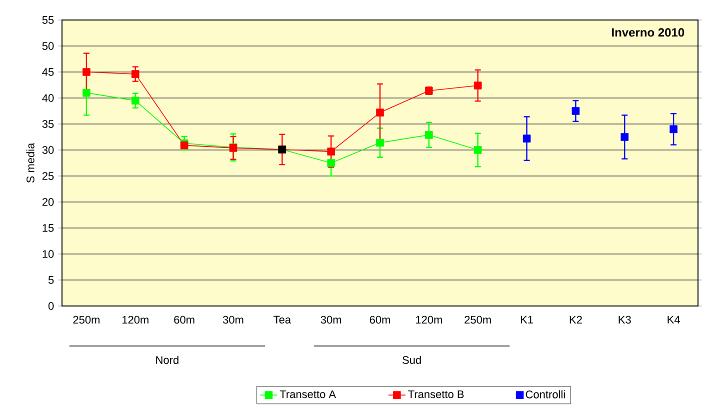 This screenshot has height=413, width=707. What do you see at coordinates (51, 306) in the screenshot?
I see `y-tick-label: 0` at bounding box center [51, 306].